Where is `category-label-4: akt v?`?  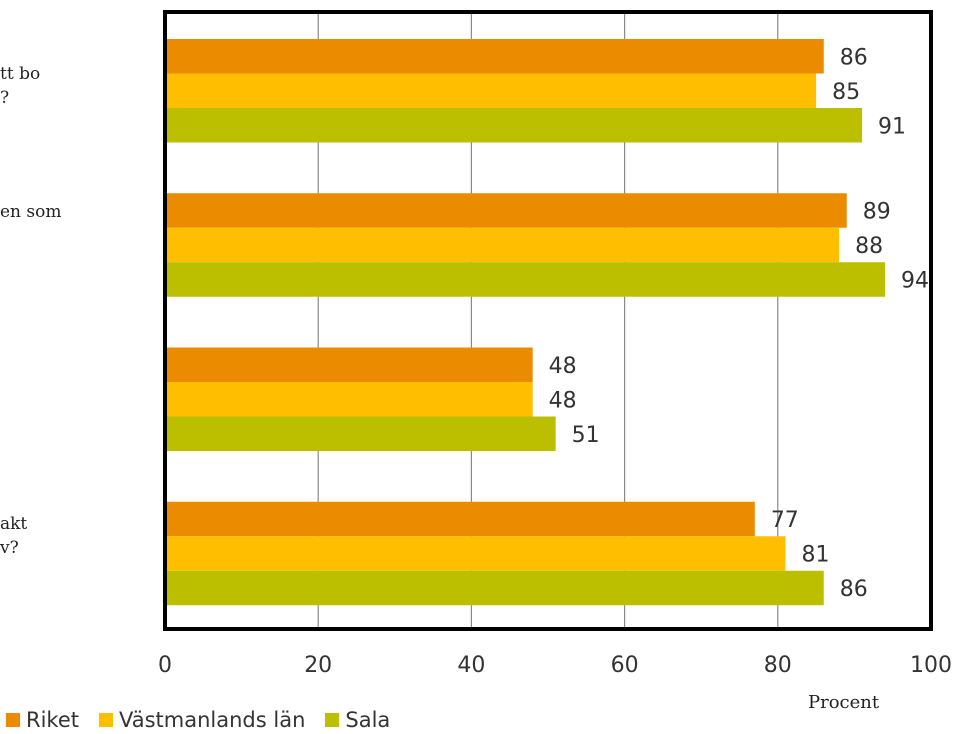 category-label-4: akt v? is located at coordinates (14, 536).